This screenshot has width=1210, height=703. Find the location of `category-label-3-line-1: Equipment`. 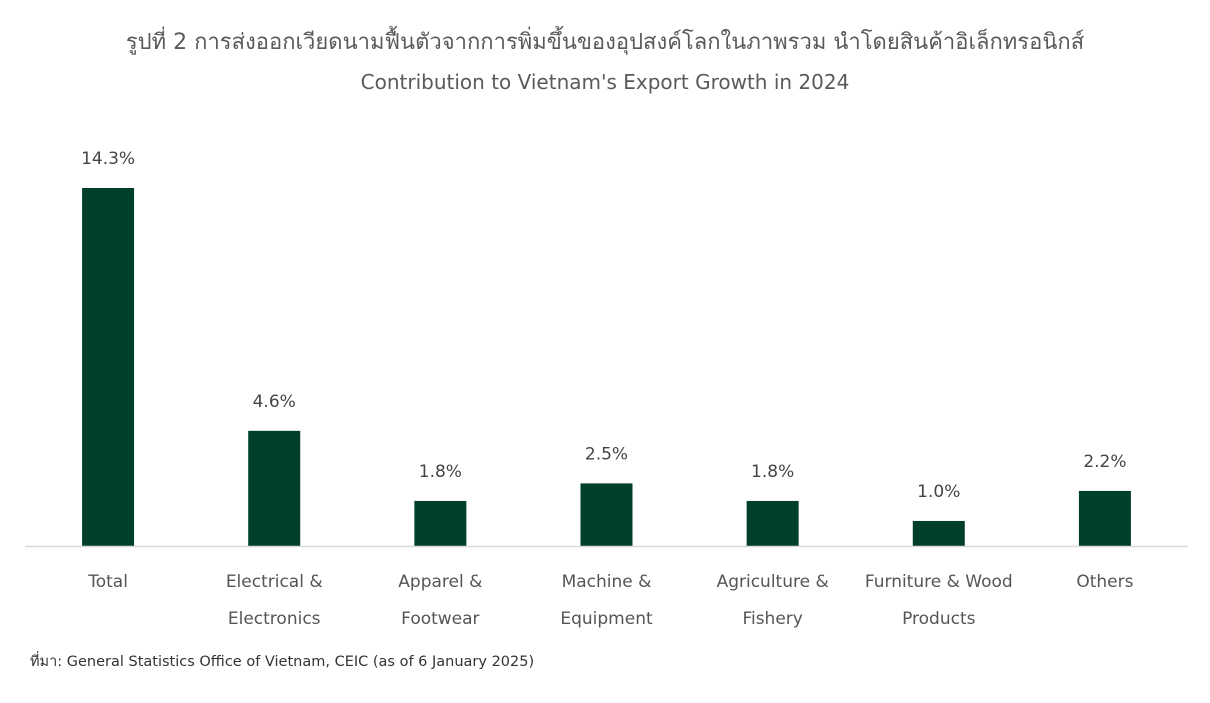

category-label-3-line-1: Equipment is located at coordinates (606, 619).